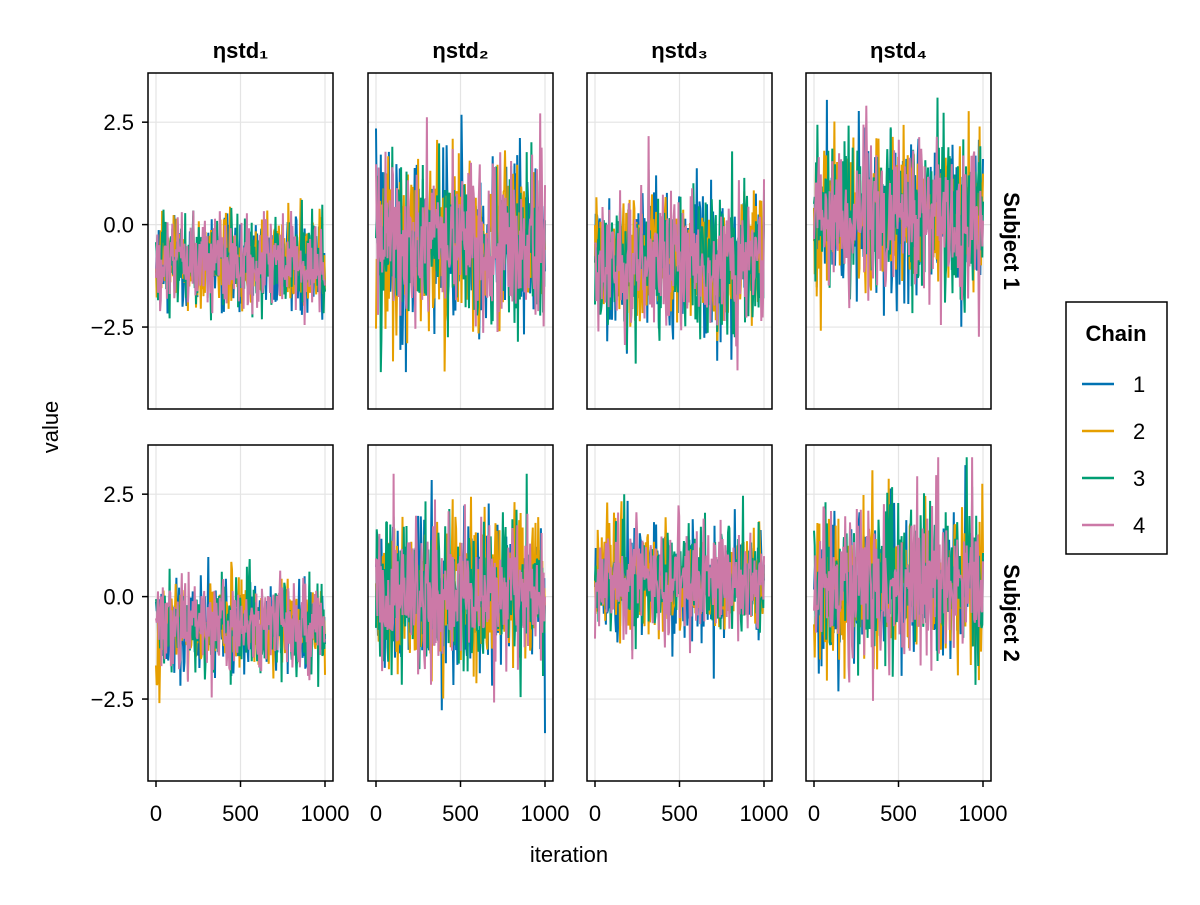  I want to click on panel-2-1: 2.5 0.0 −2.5 0 500 1000, so click(220, 635).